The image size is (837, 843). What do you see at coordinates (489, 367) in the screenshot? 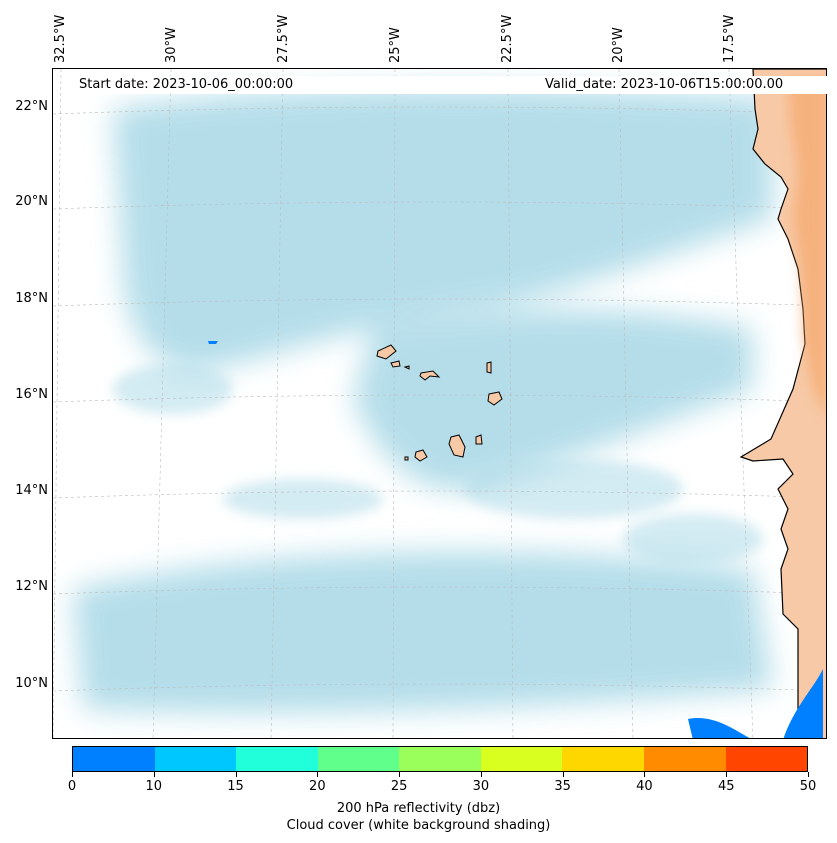
I see `island-sal` at bounding box center [489, 367].